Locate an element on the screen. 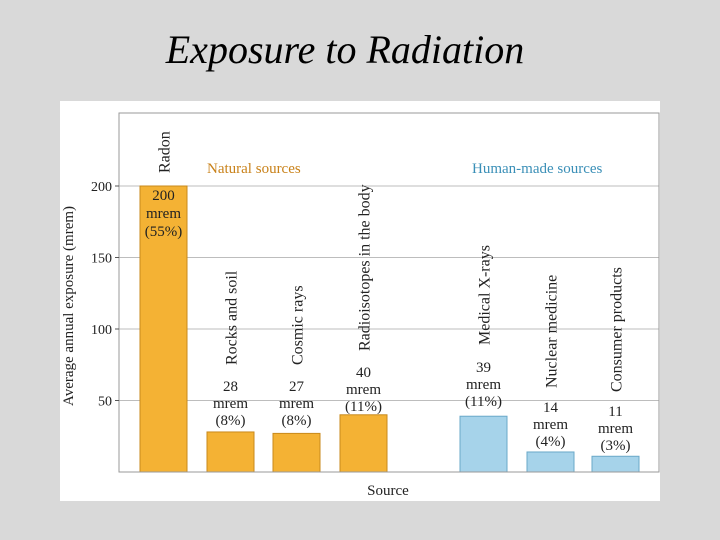 This screenshot has width=720, height=540. data-label: 40 is located at coordinates (363, 373).